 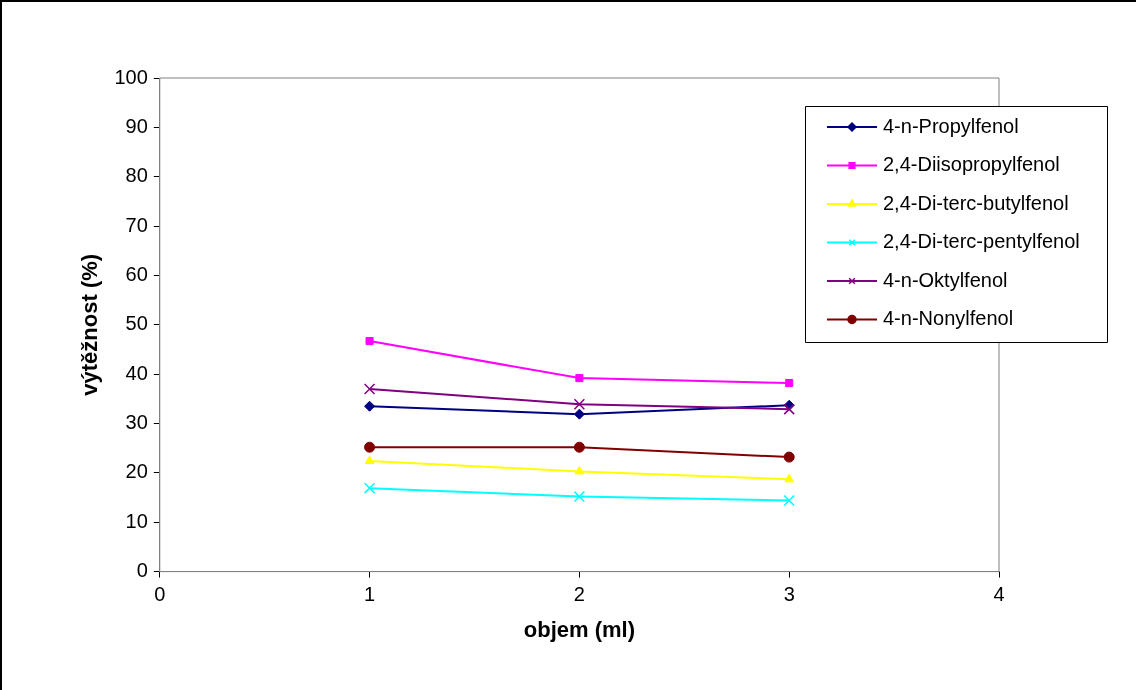 I want to click on y-tick-label: 40, so click(x=136, y=372).